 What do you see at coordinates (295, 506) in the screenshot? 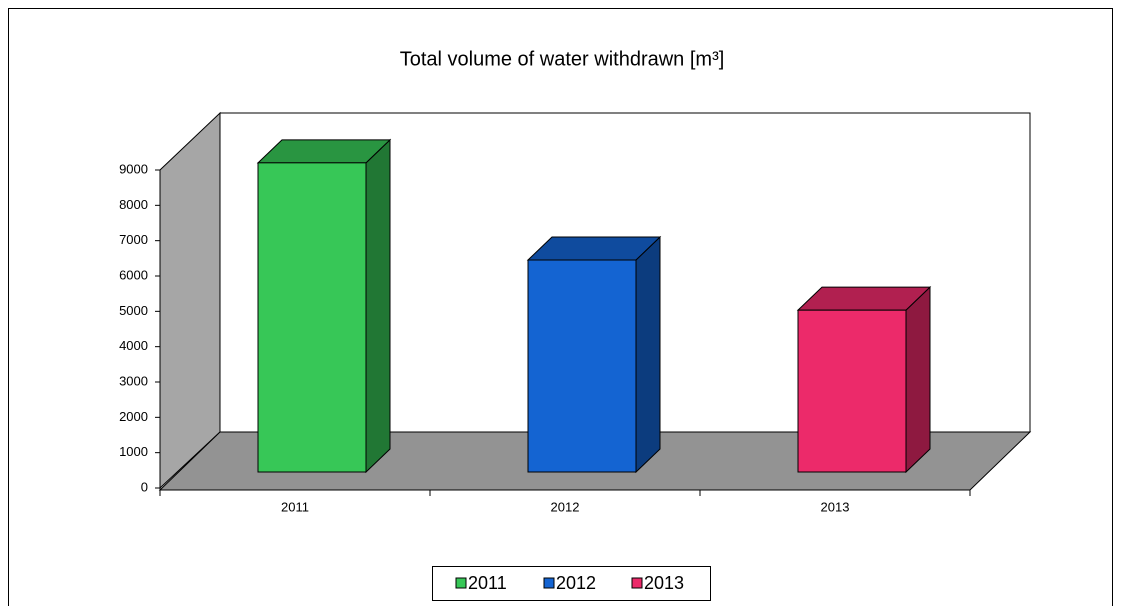
I see `x-tick-label: 2011` at bounding box center [295, 506].